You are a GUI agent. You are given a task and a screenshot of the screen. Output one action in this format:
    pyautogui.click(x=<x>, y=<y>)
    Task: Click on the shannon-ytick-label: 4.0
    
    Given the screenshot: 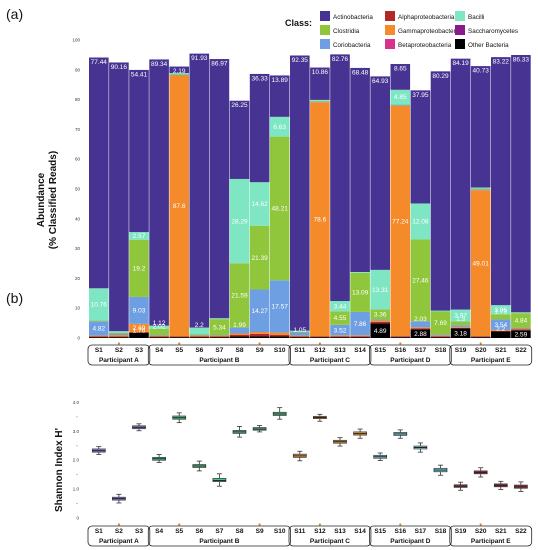 What is the action you would take?
    pyautogui.click(x=76, y=402)
    